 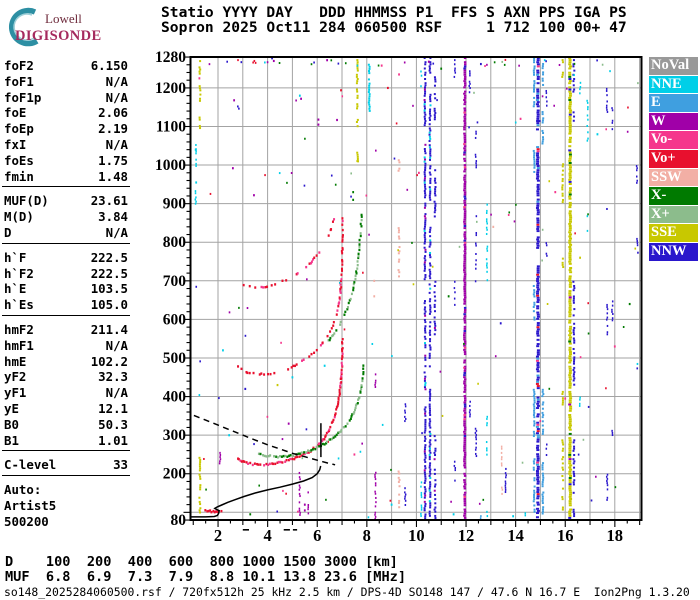 I want to click on legend-item-NNW: NNW, so click(x=673, y=251).